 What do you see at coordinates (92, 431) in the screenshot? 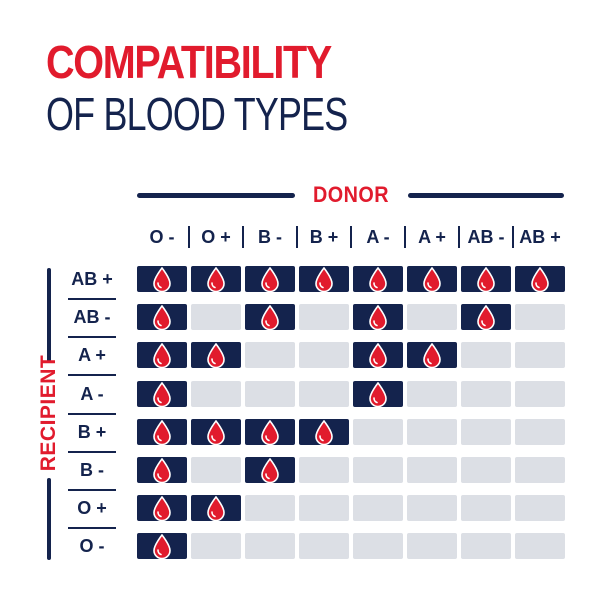
I see `recipient-header: B +` at bounding box center [92, 431].